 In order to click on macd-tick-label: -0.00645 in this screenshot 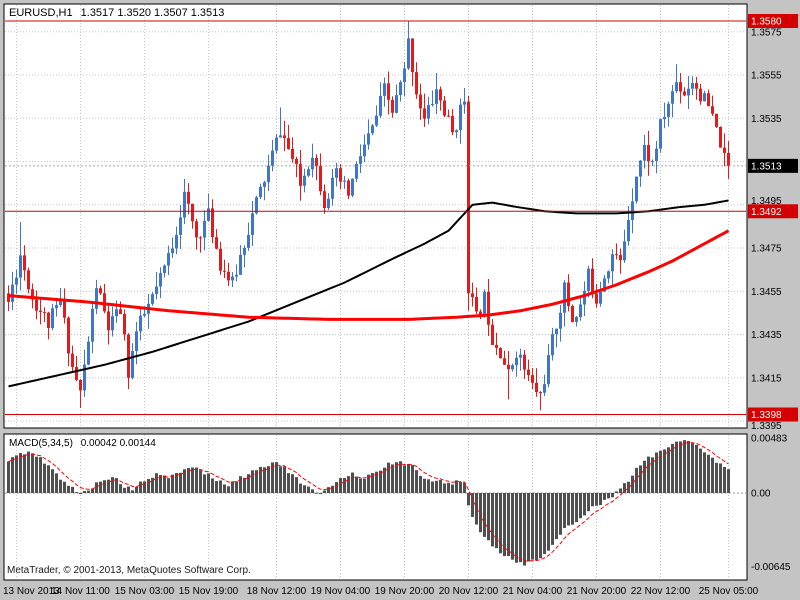, I will do `click(771, 567)`.